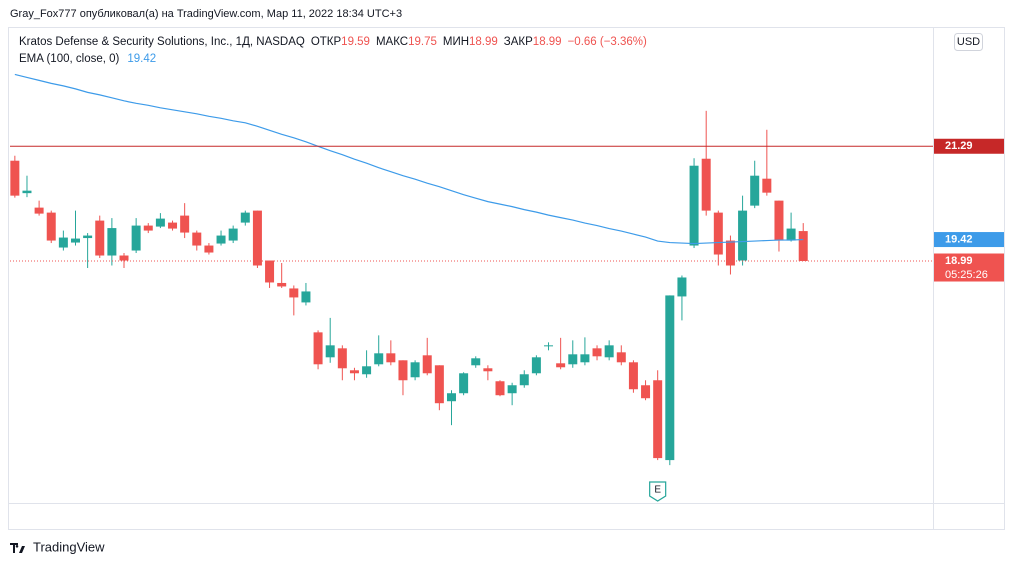  I want to click on currency-button, so click(968, 42).